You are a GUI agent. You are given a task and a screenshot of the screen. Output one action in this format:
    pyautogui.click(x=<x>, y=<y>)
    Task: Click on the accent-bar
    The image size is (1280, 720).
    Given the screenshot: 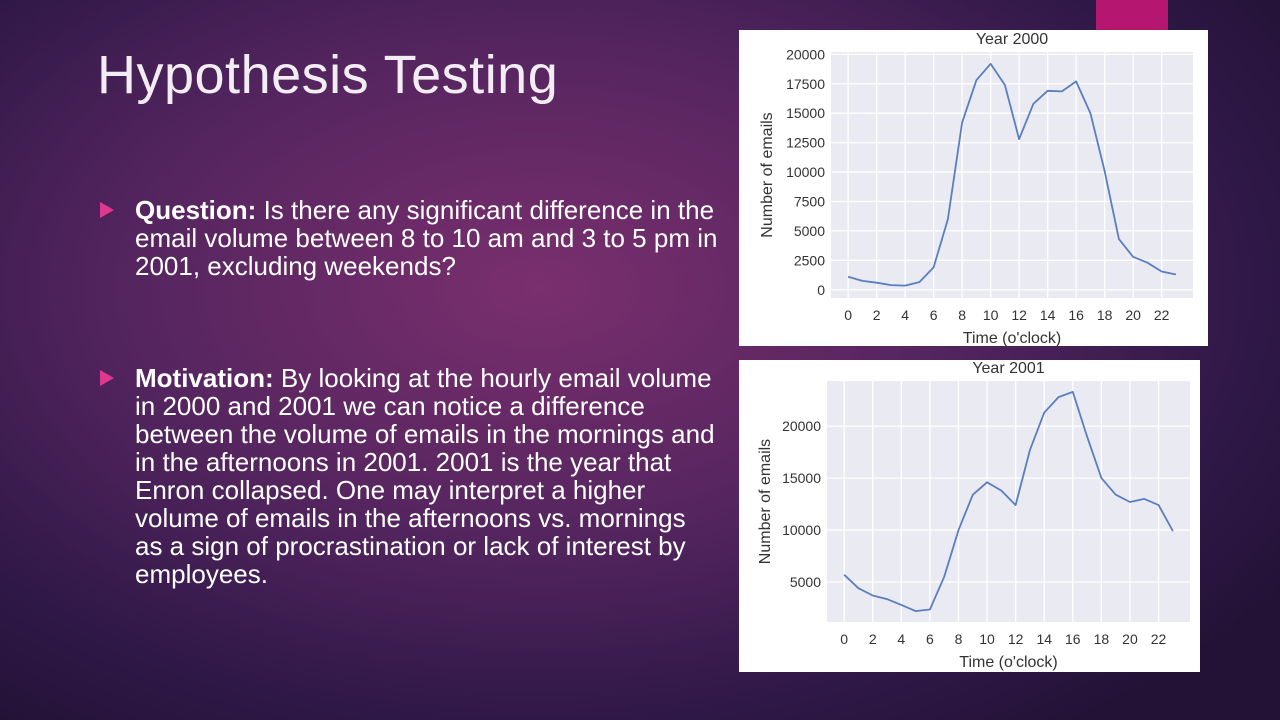 What is the action you would take?
    pyautogui.click(x=1132, y=15)
    